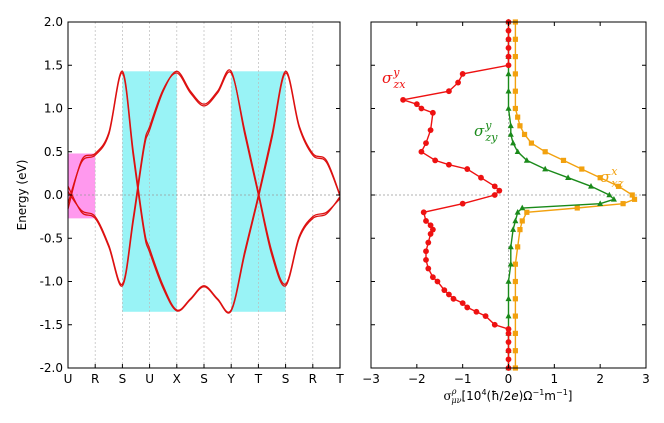 Image resolution: width=664 pixels, height=423 pixels. I want to click on series-zy, so click(561, 194).